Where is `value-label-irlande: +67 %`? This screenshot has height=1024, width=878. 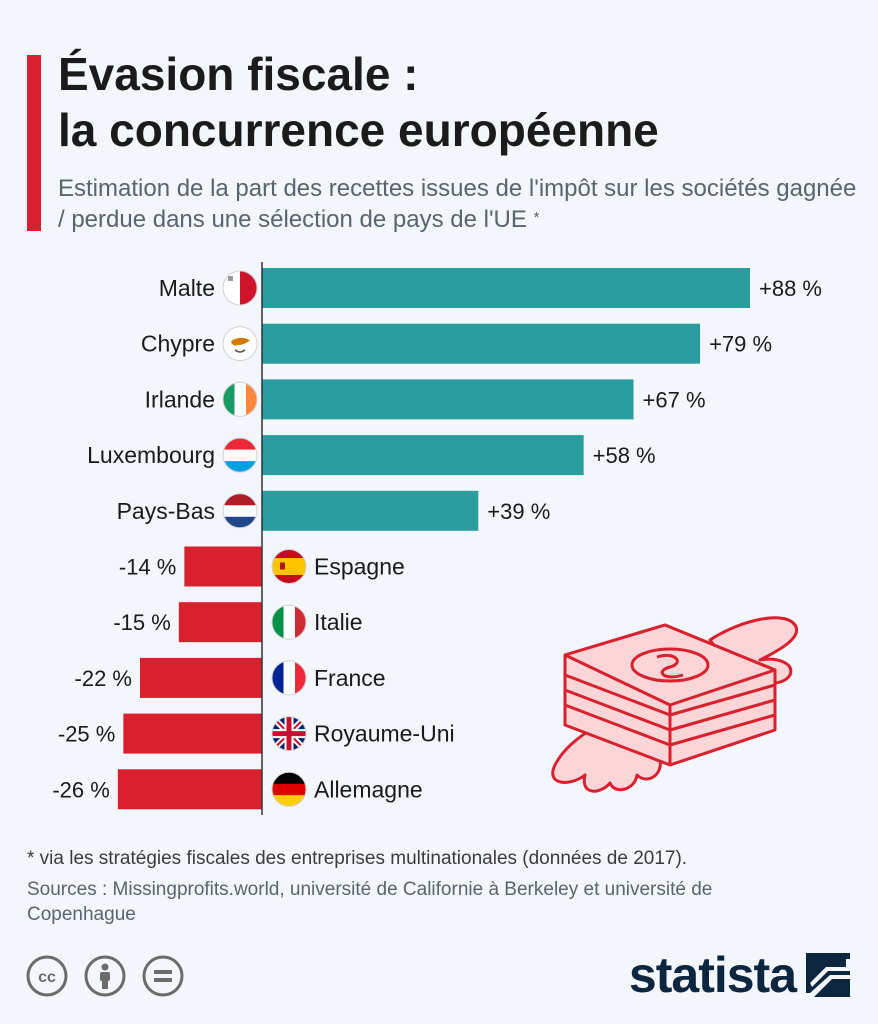 value-label-irlande: +67 % is located at coordinates (674, 399).